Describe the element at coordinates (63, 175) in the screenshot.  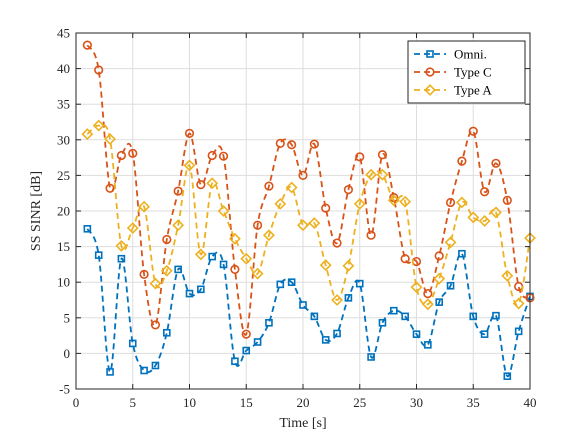
I see `y-tick-label: 25` at that location.